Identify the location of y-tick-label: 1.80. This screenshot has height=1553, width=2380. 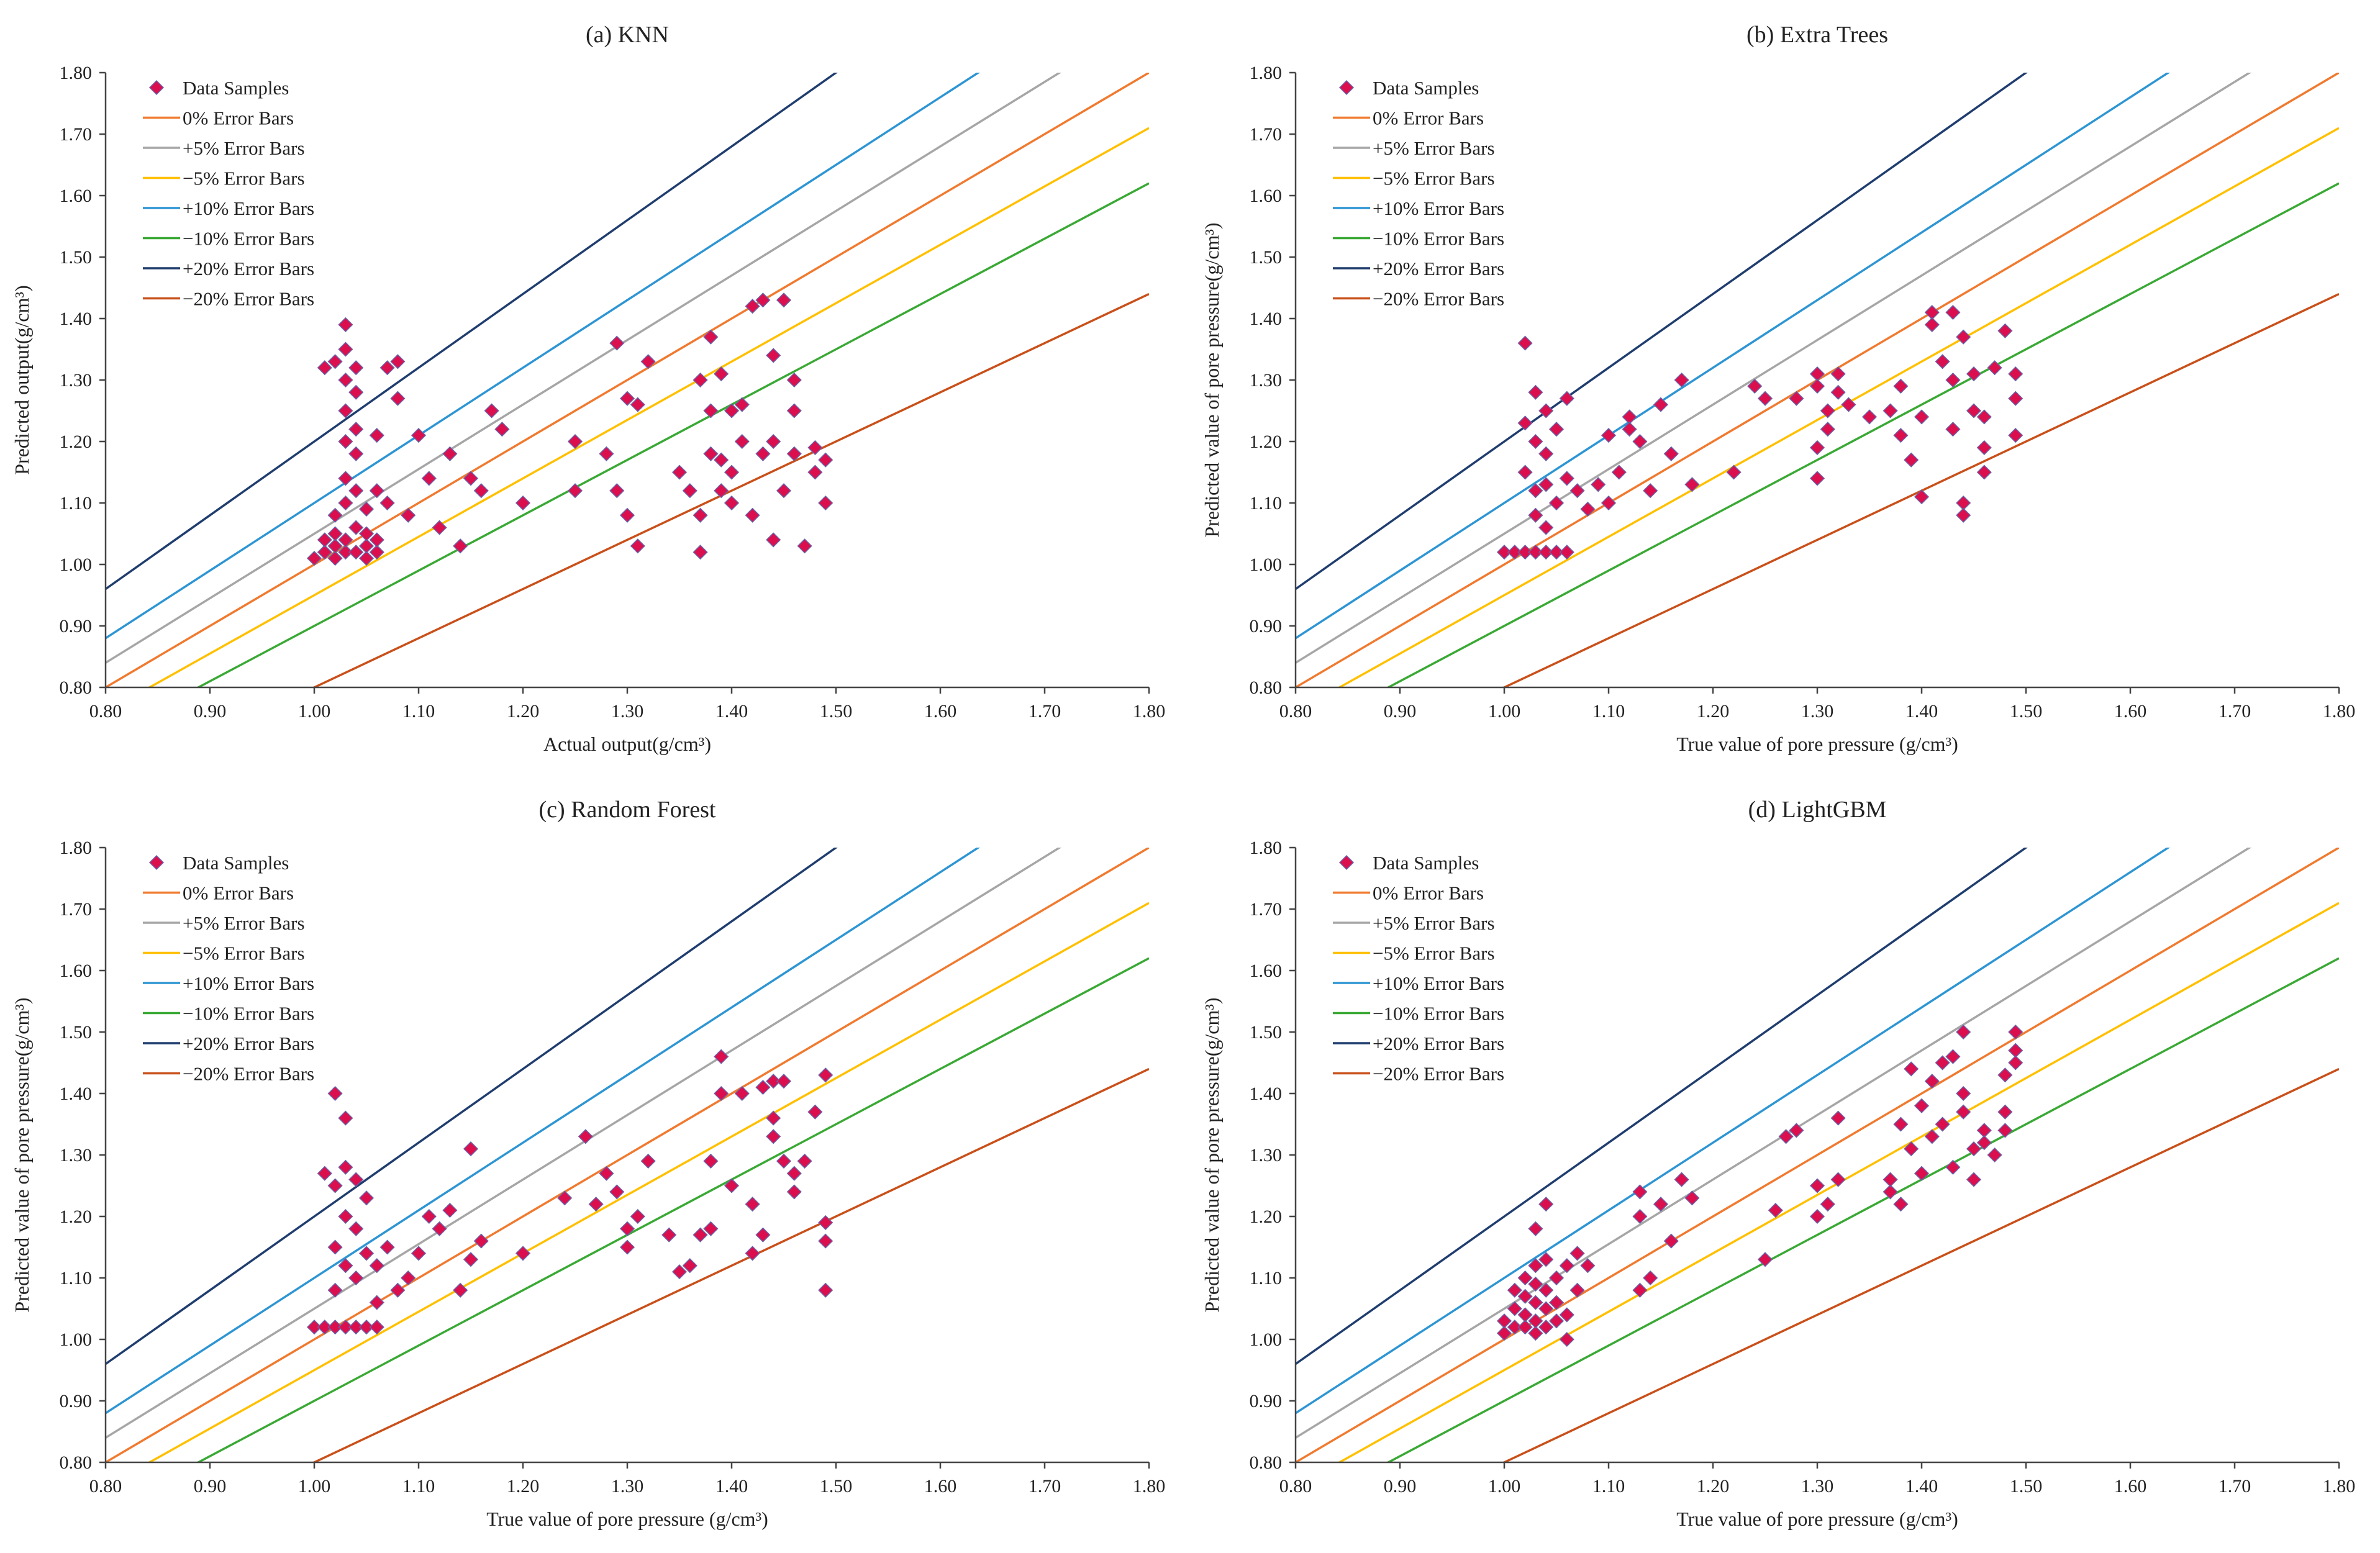
(77, 73).